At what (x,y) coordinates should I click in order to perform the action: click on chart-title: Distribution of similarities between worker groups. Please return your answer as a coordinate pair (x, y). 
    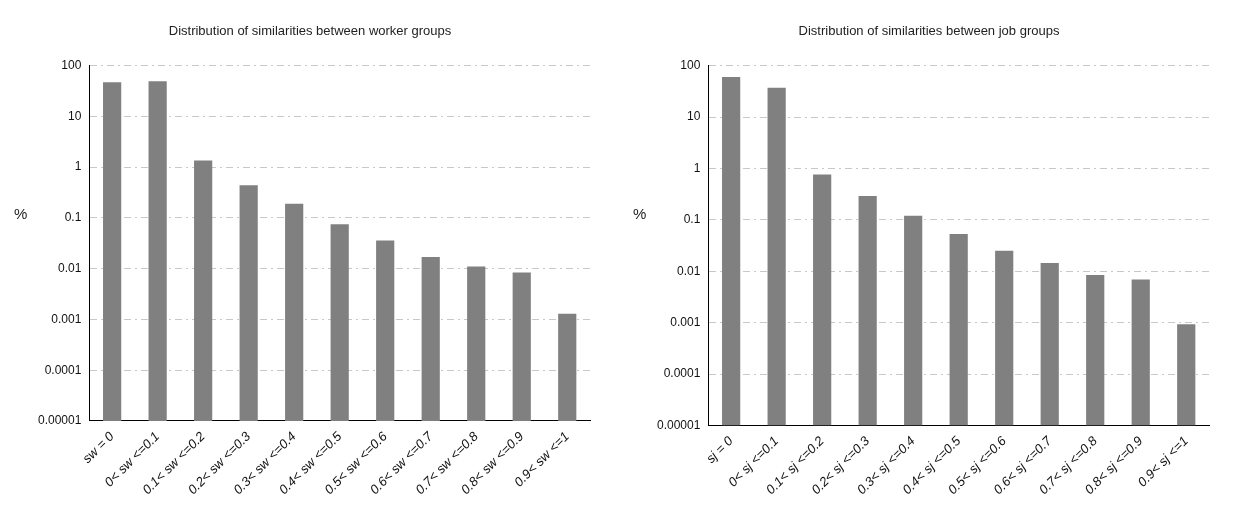
    Looking at the image, I should click on (310, 31).